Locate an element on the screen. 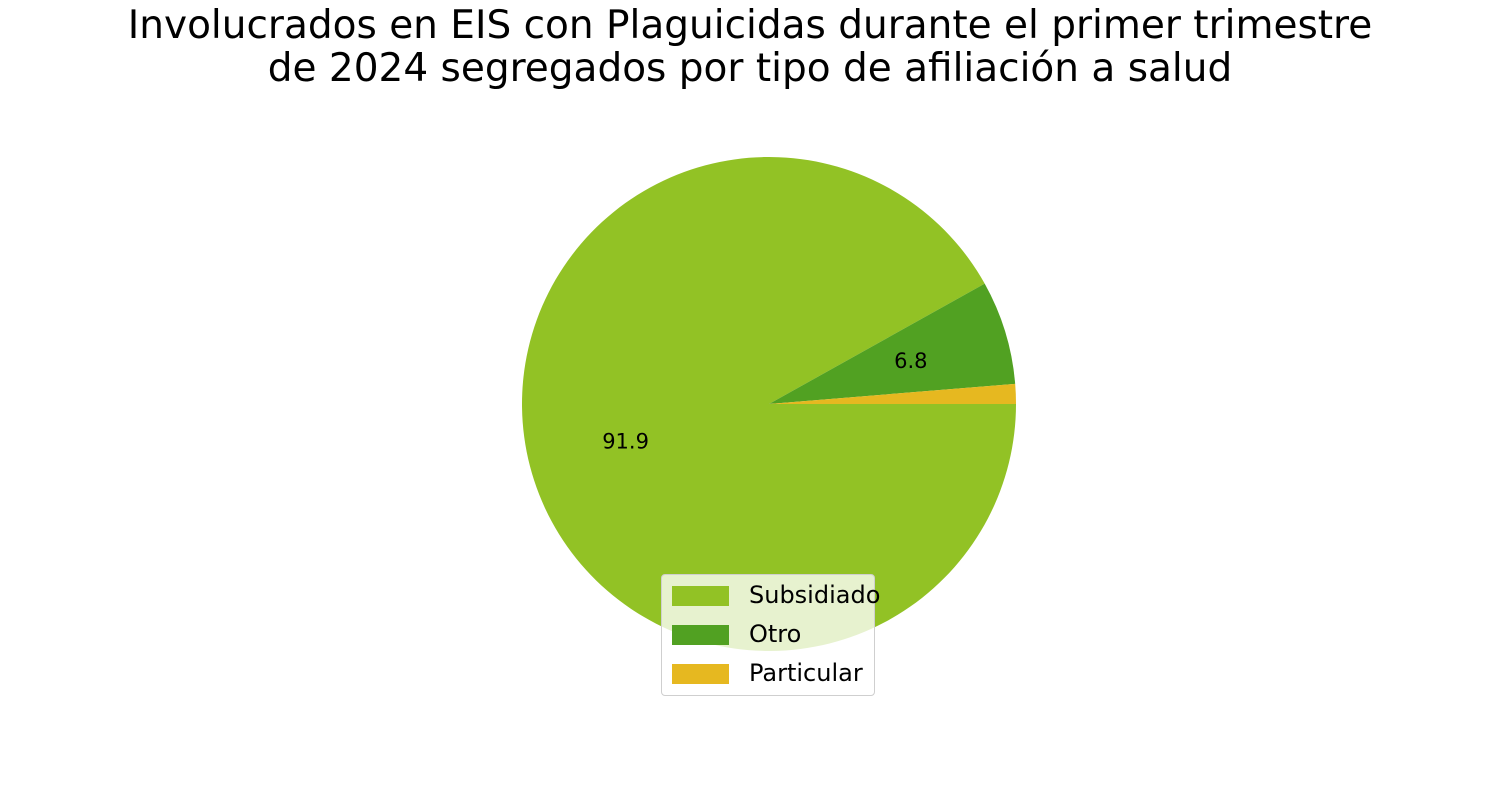 The width and height of the screenshot is (1500, 800). pie-label-subsidiado: 91.9 is located at coordinates (625, 441).